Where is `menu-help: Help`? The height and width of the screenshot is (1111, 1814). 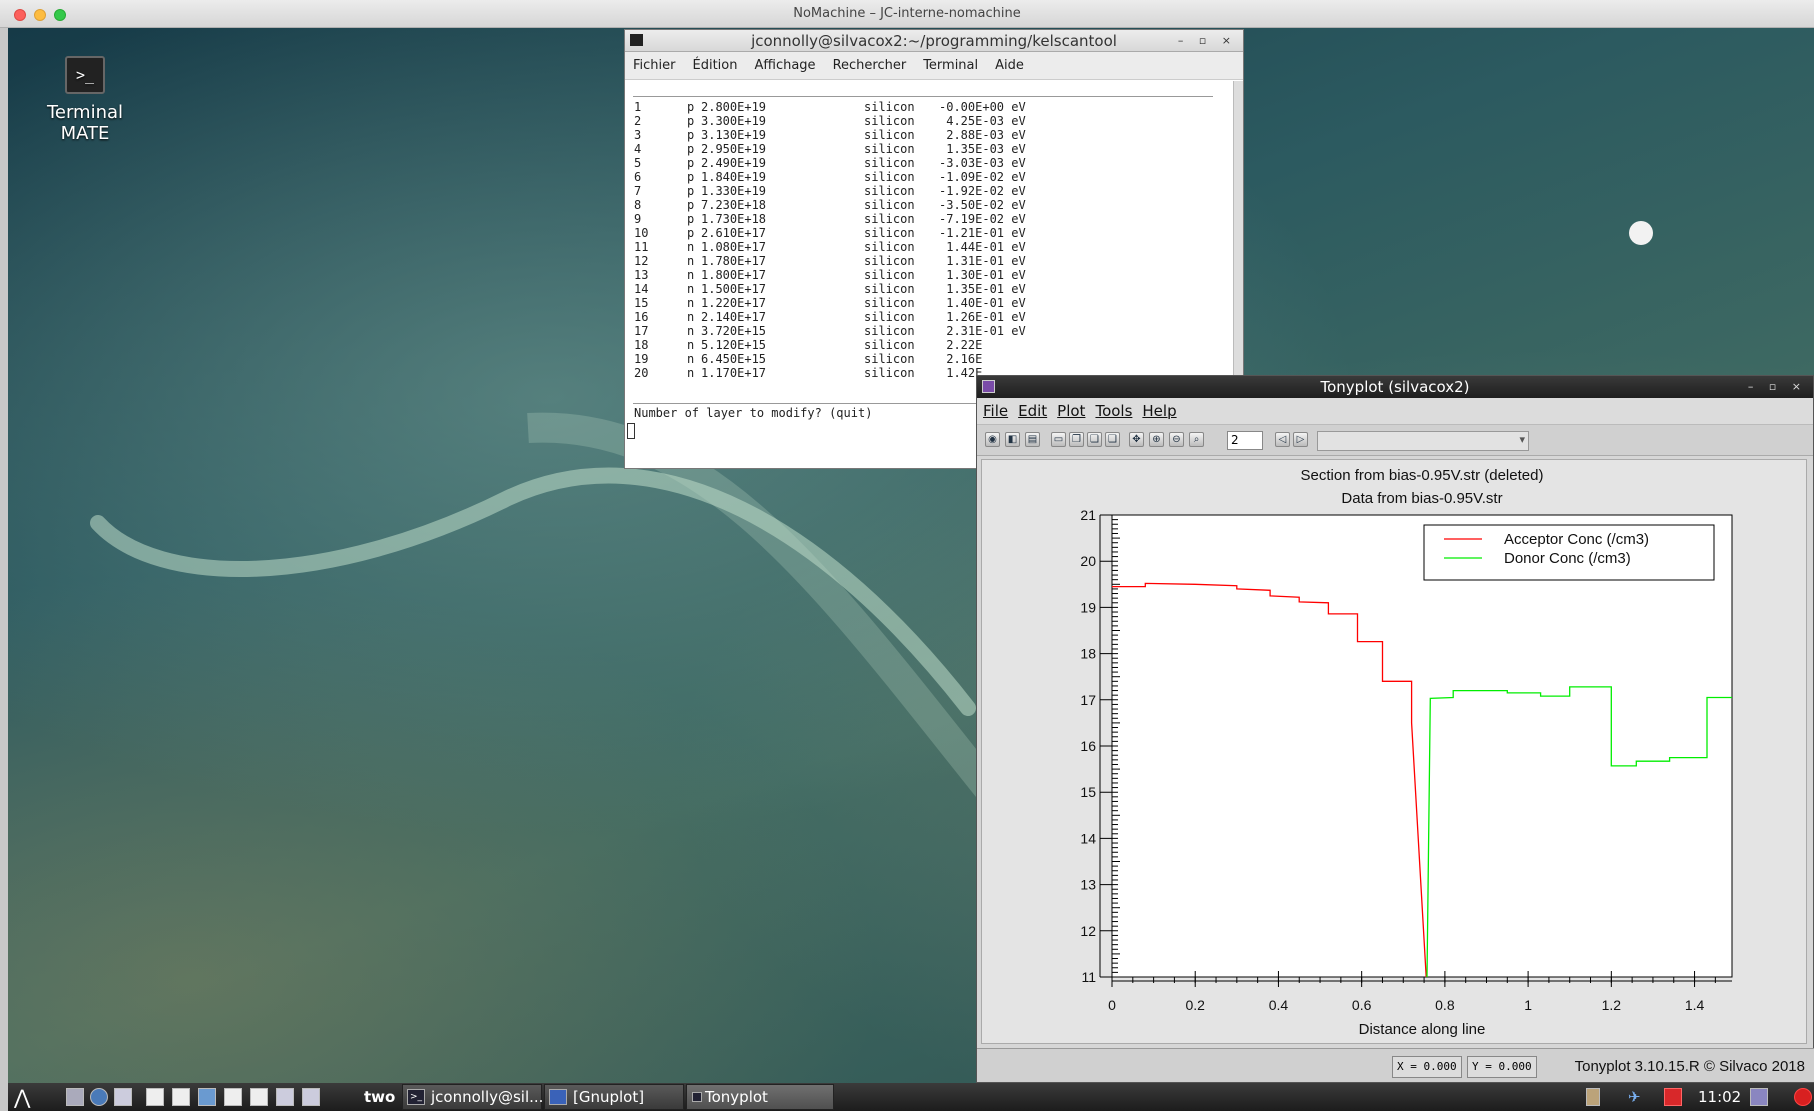
menu-help: Help is located at coordinates (1159, 411).